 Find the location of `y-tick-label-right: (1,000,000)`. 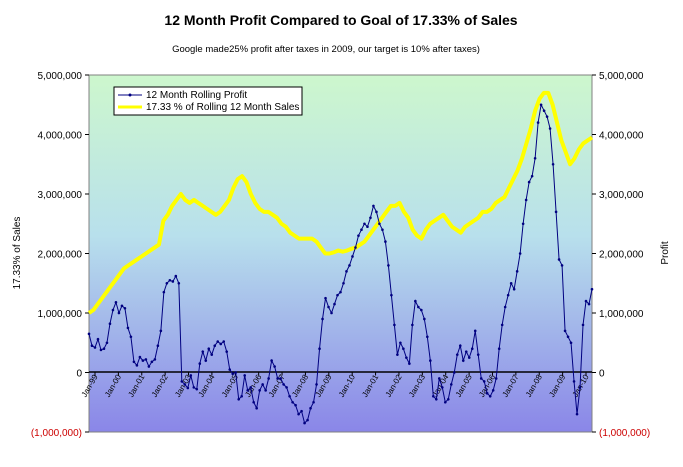

y-tick-label-right: (1,000,000) is located at coordinates (624, 433).